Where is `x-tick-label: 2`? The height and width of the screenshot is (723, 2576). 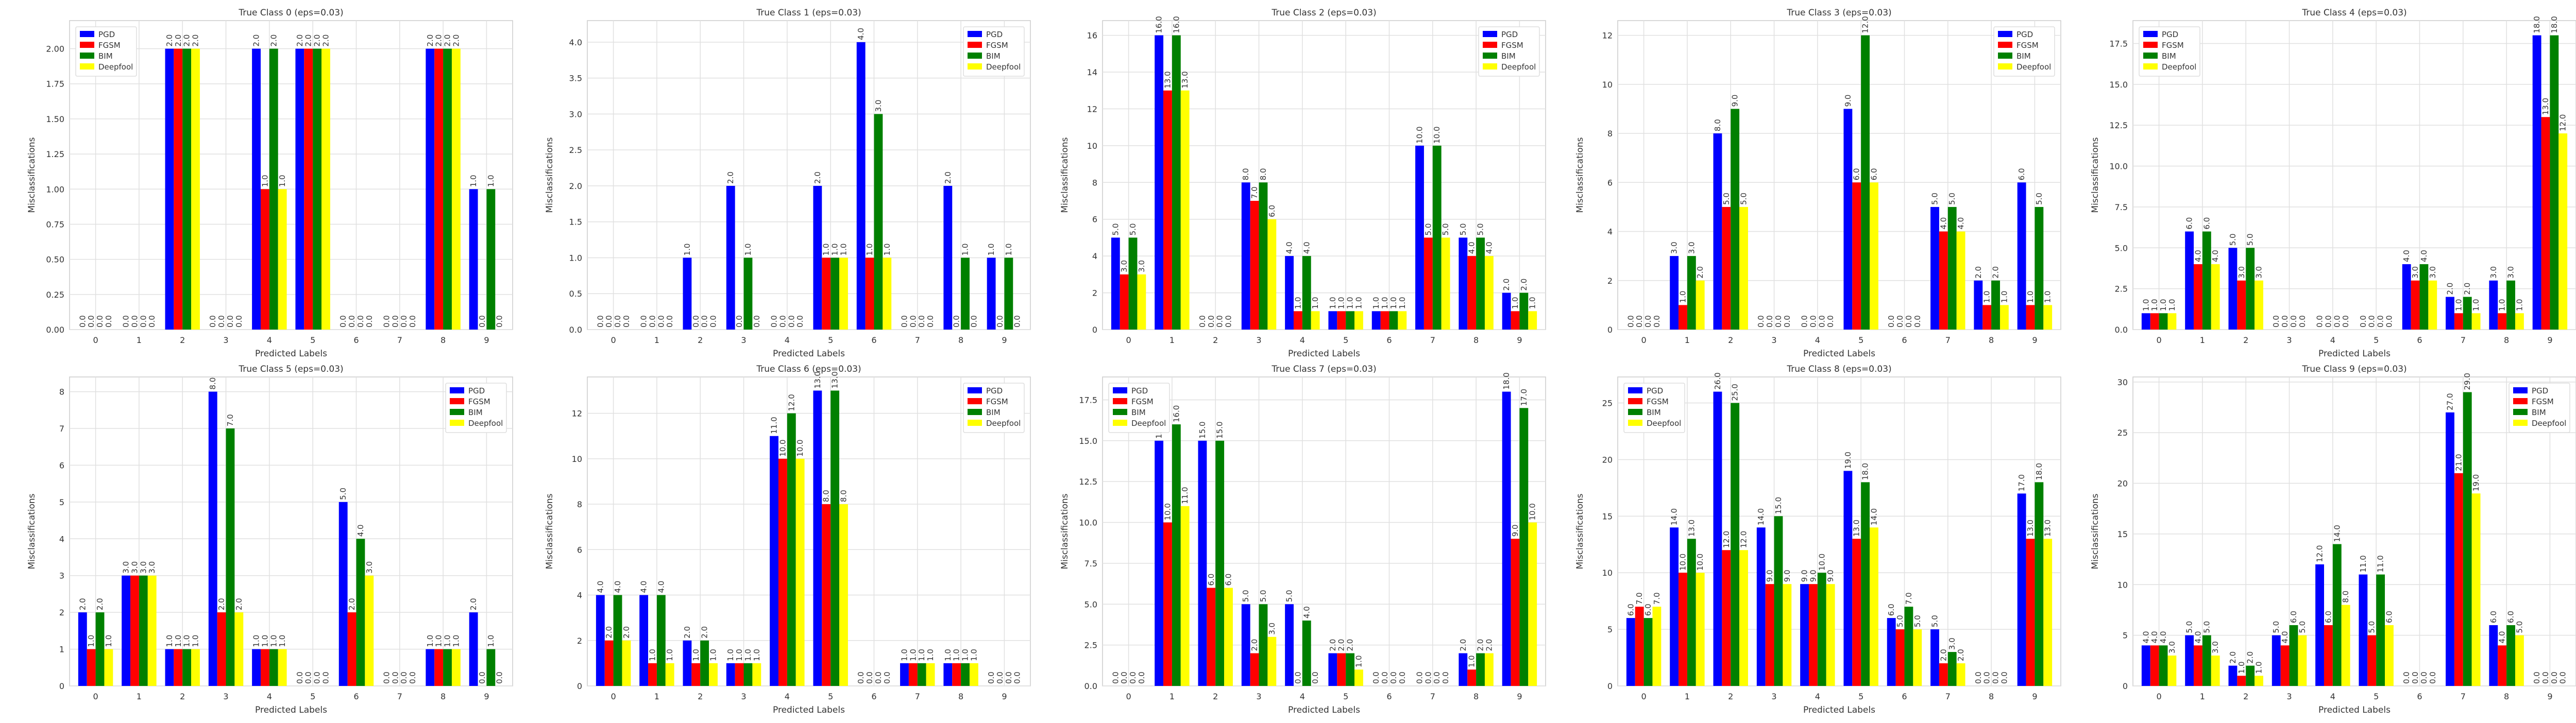
x-tick-label: 2 is located at coordinates (700, 696).